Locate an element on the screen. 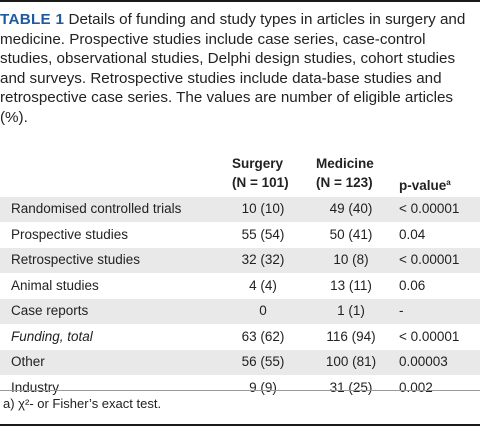 The height and width of the screenshot is (426, 480). header-medicine-title: Medicine is located at coordinates (345, 163).